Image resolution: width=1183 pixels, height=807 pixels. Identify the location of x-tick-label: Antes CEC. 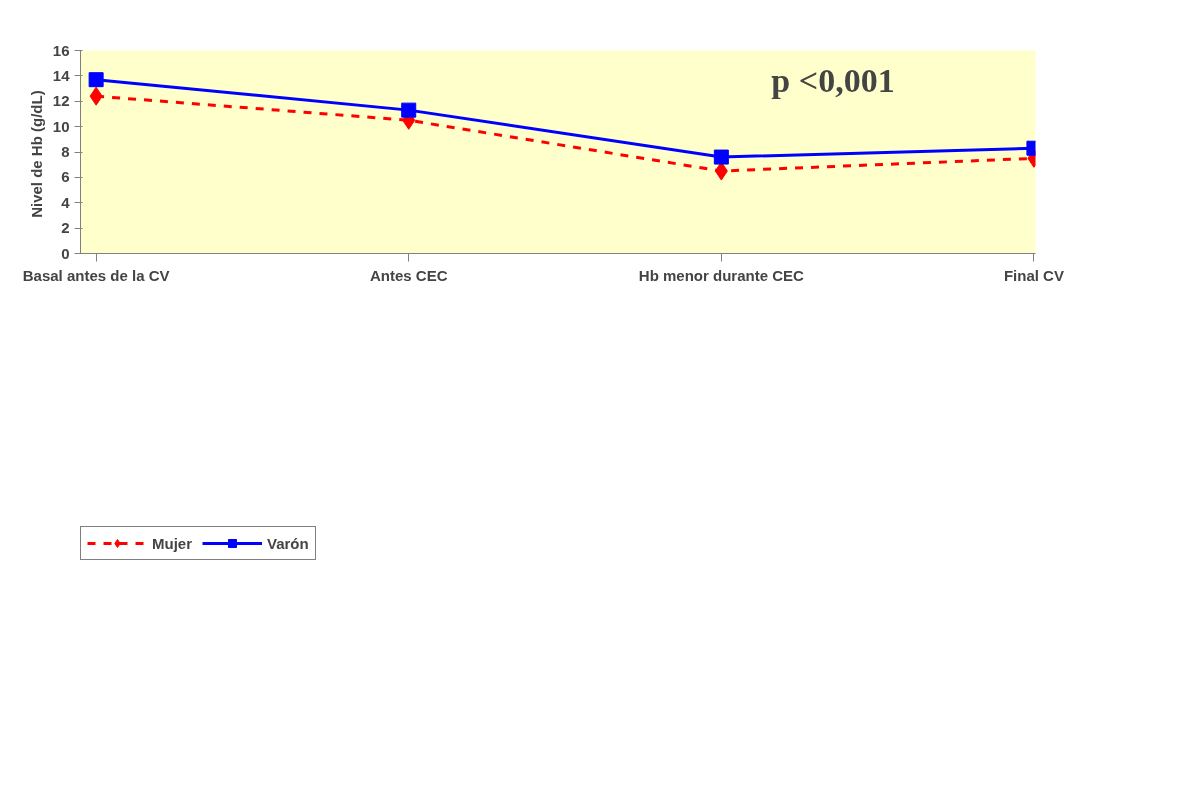
(408, 275).